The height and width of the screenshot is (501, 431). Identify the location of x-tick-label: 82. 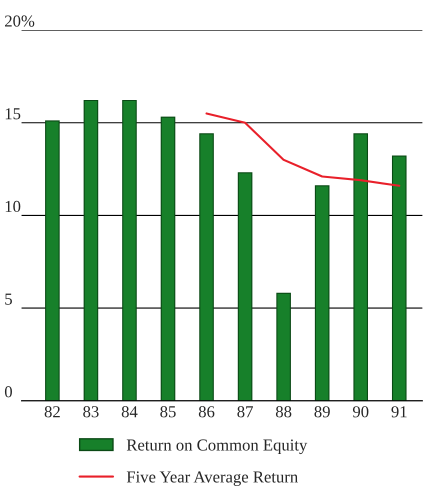
(52, 412).